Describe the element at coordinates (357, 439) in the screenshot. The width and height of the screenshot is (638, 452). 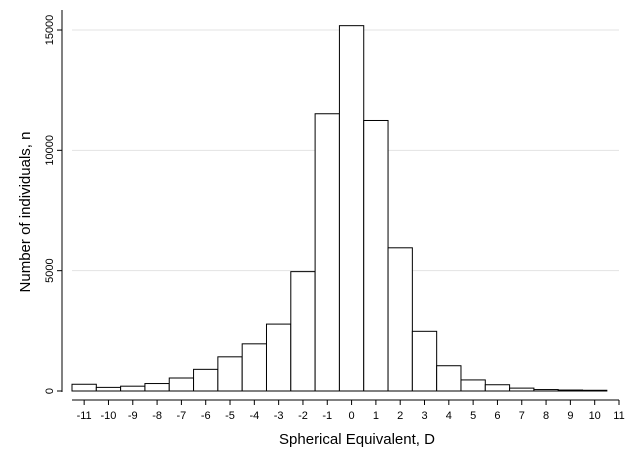
I see `x-axis-title: Spherical Equivalent, D` at that location.